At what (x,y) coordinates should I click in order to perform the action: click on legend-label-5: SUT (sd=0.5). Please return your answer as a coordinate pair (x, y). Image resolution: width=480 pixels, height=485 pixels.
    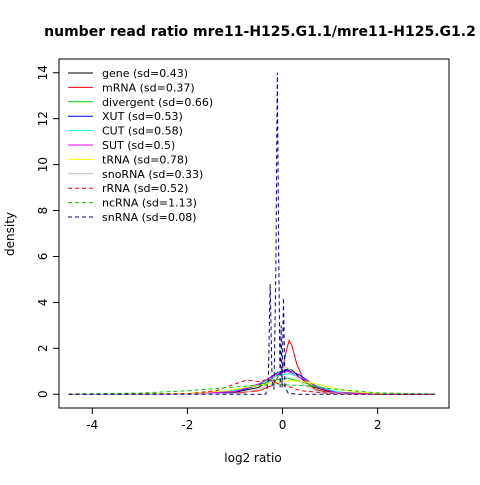
    Looking at the image, I should click on (138, 145).